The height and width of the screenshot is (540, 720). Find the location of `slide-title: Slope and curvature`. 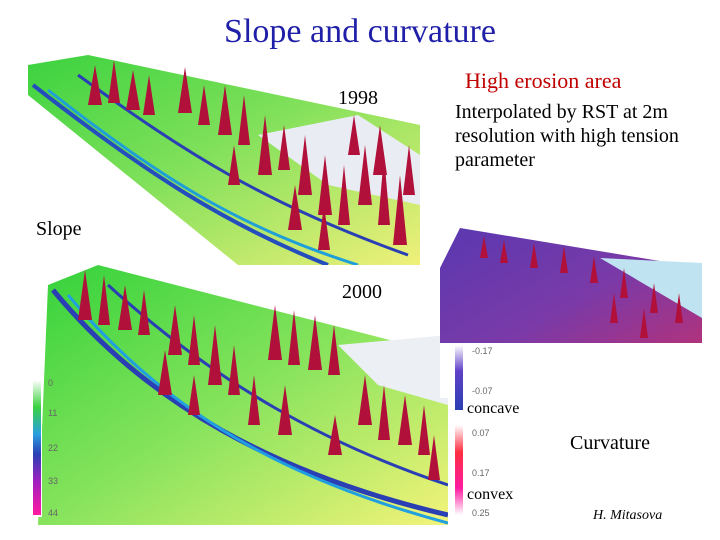

slide-title: Slope and curvature is located at coordinates (360, 31).